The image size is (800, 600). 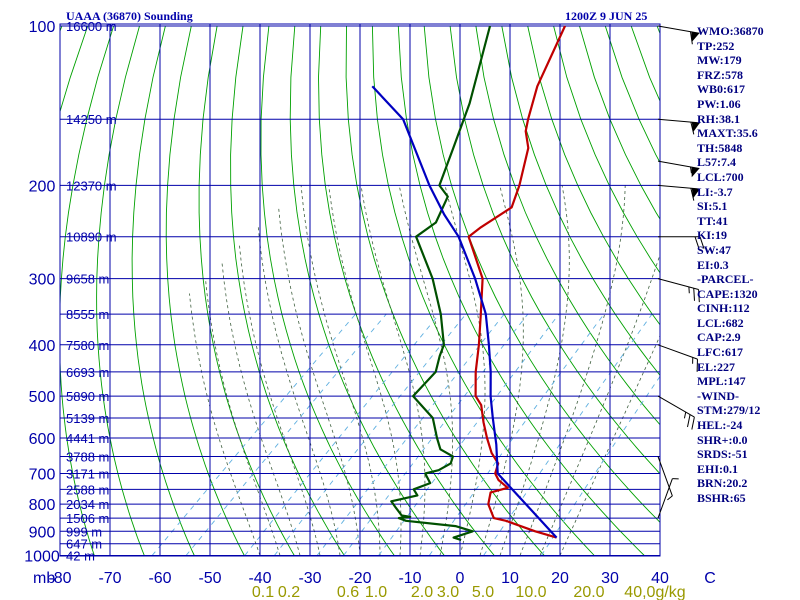 What do you see at coordinates (716, 366) in the screenshot?
I see `index-line: EL:227` at bounding box center [716, 366].